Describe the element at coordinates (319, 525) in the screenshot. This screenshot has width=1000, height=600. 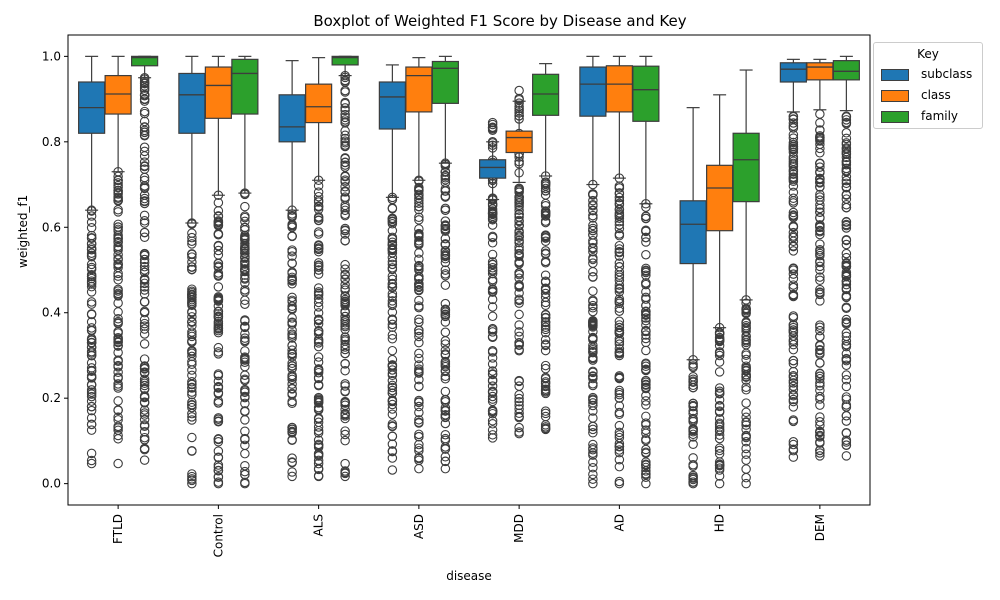
I see `x-tick-label-ALS: ALS` at that location.